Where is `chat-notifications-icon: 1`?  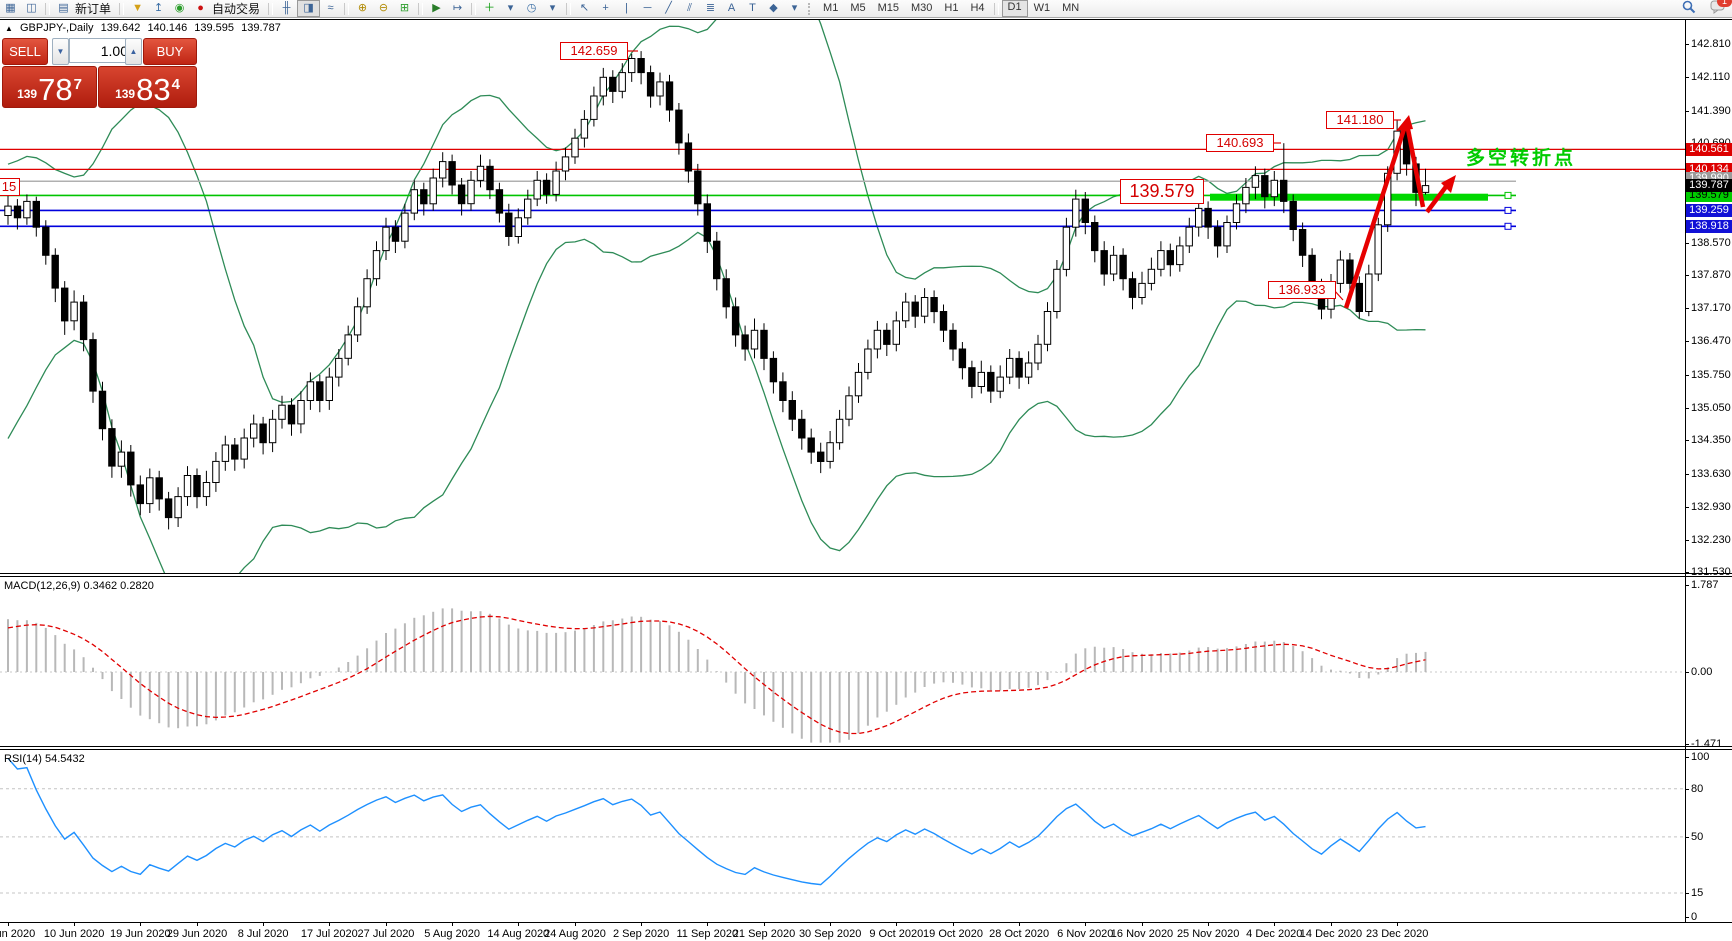
chat-notifications-icon: 1 is located at coordinates (1721, 8).